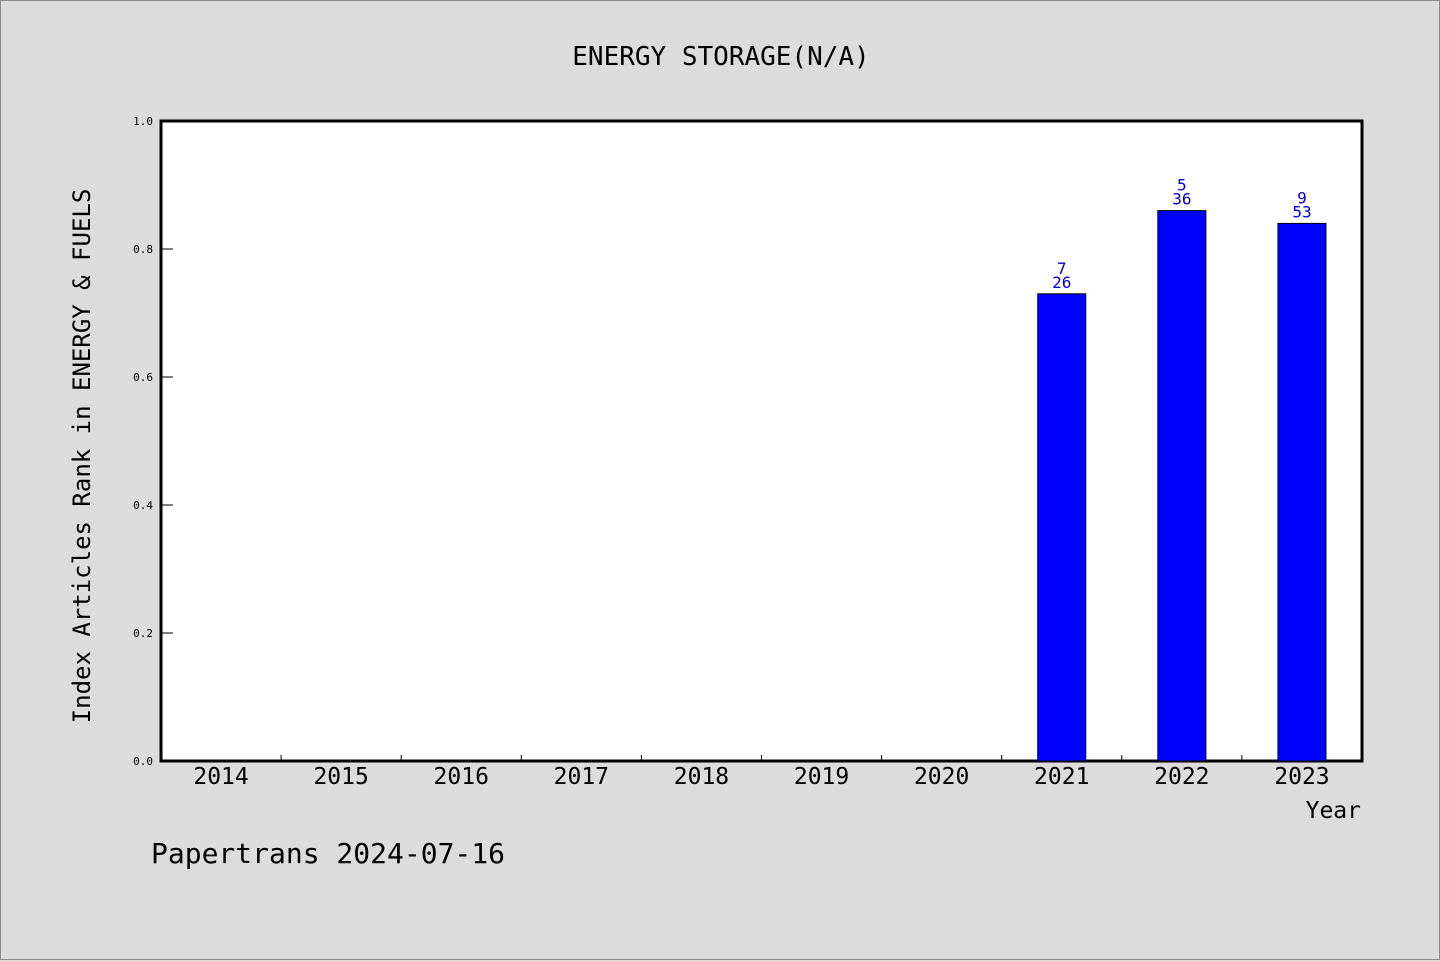 This screenshot has height=961, width=1440. What do you see at coordinates (821, 777) in the screenshot?
I see `x-tick-label: 2019` at bounding box center [821, 777].